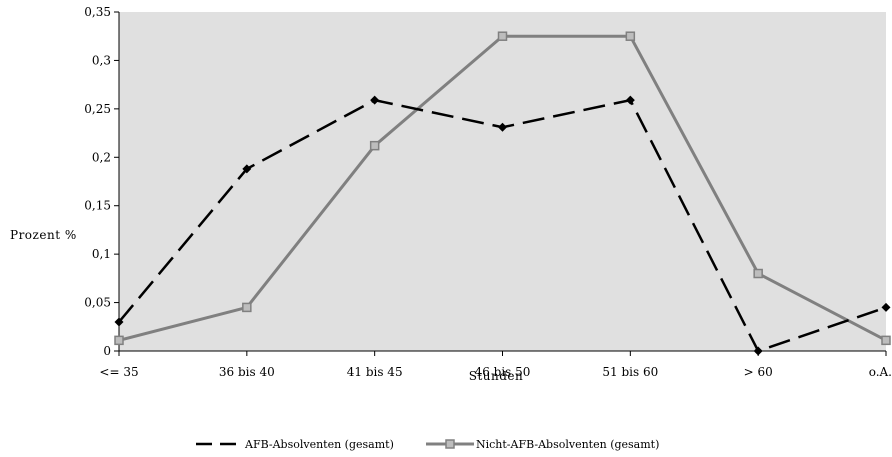  What do you see at coordinates (758, 372) in the screenshot?
I see `x-tick-label: > 60` at bounding box center [758, 372].